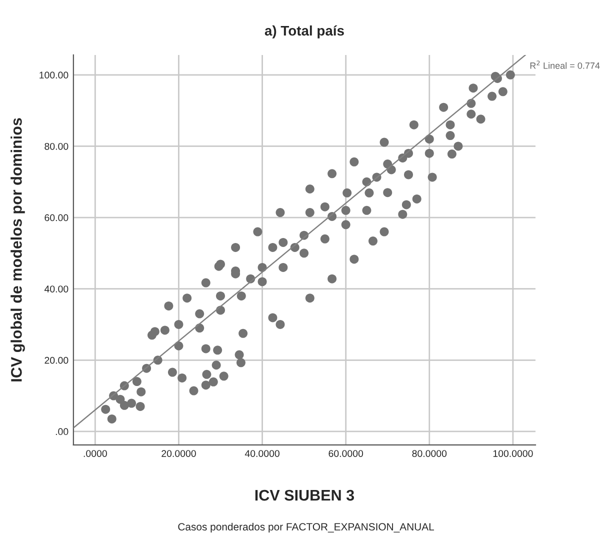 This screenshot has height=544, width=612. Describe the element at coordinates (54, 75) in the screenshot. I see `y-tick-label: 100.00` at that location.